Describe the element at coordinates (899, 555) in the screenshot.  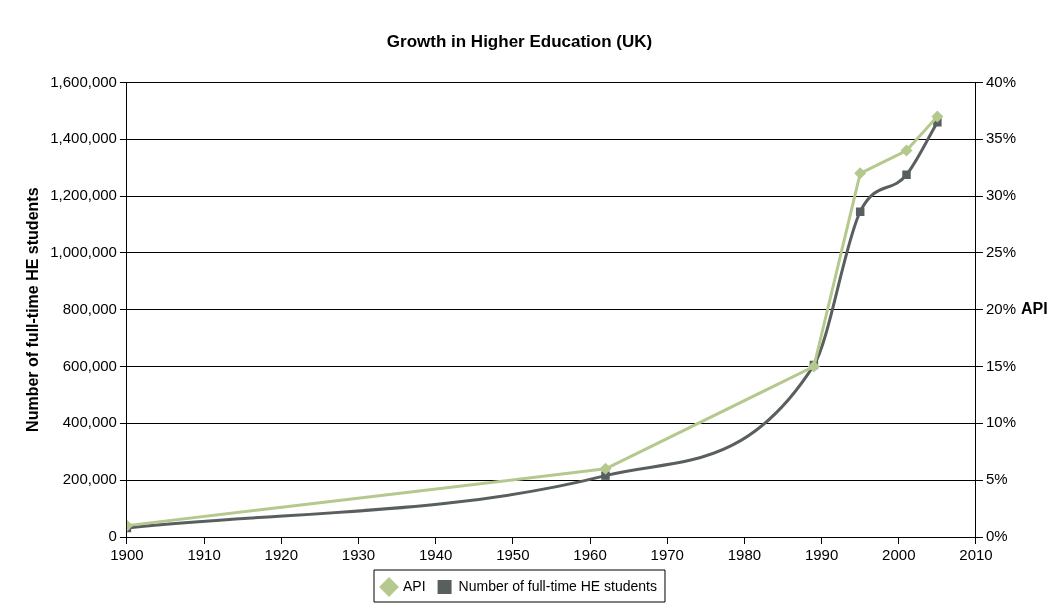
I see `x-tick-label: 2000` at that location.